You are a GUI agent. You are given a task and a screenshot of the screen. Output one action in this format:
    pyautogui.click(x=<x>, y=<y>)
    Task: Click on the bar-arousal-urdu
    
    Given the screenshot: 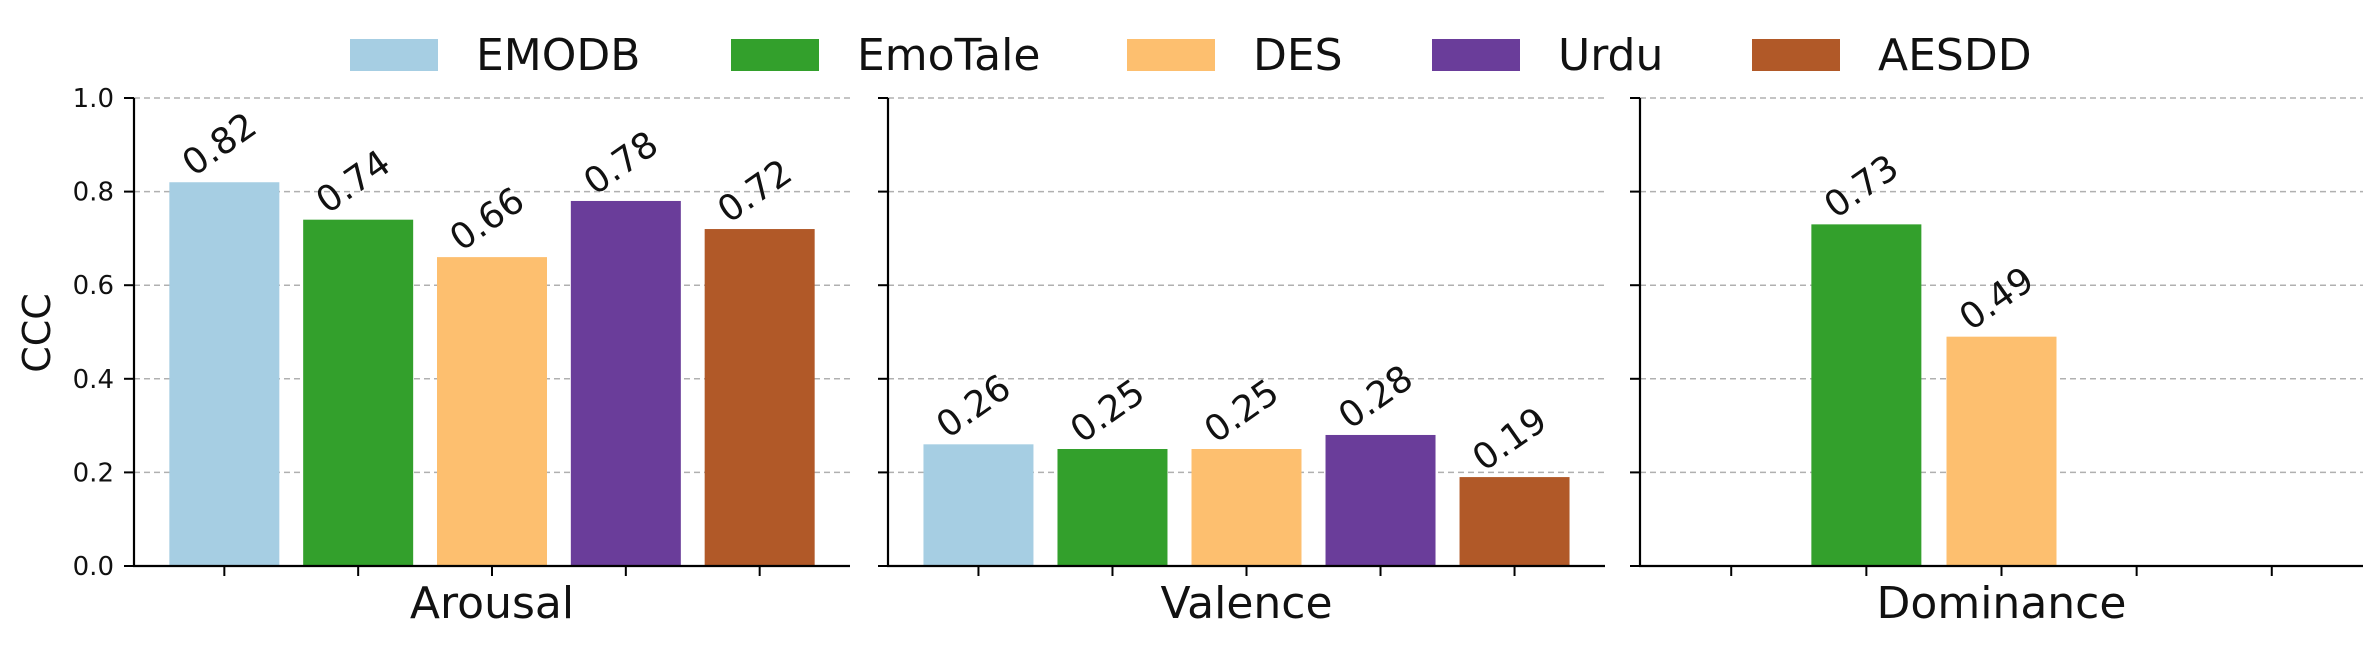 What is the action you would take?
    pyautogui.click(x=625, y=383)
    